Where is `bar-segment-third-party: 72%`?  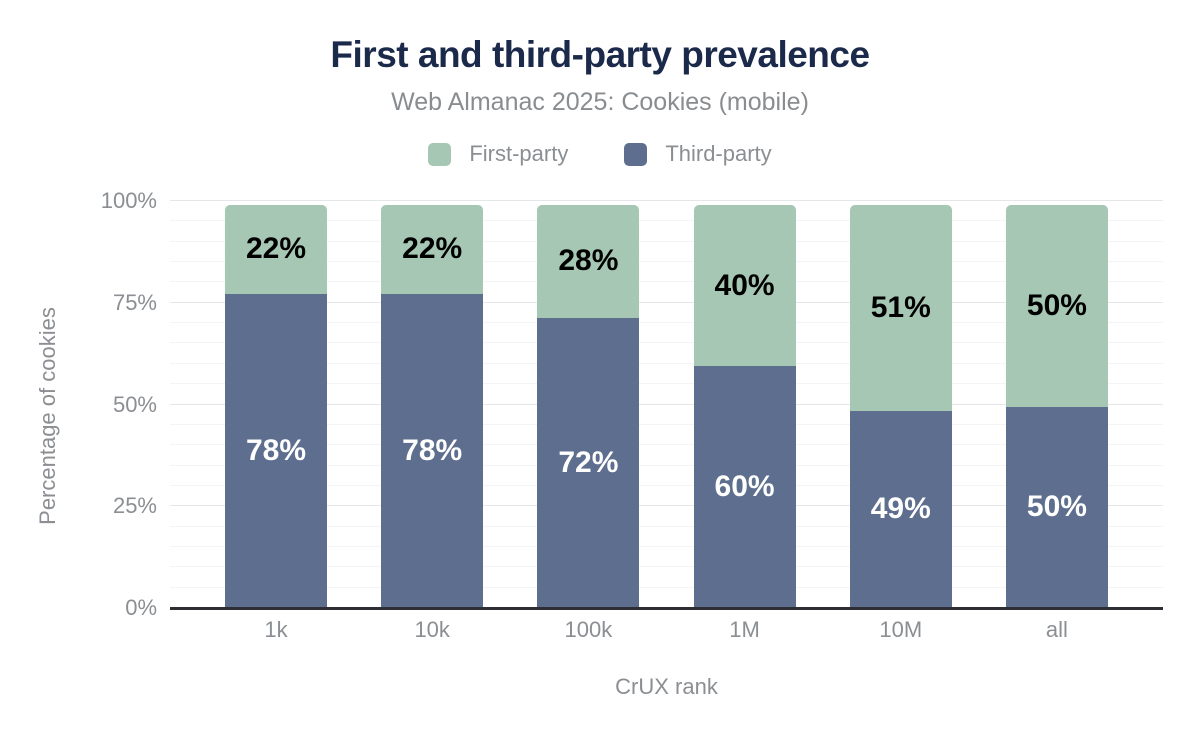 bar-segment-third-party: 72% is located at coordinates (588, 462).